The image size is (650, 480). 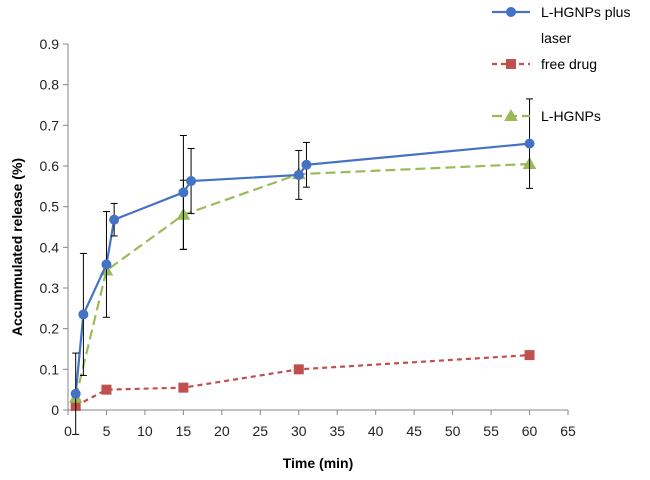 I want to click on legend-entry: L-HGNPs, so click(x=546, y=116).